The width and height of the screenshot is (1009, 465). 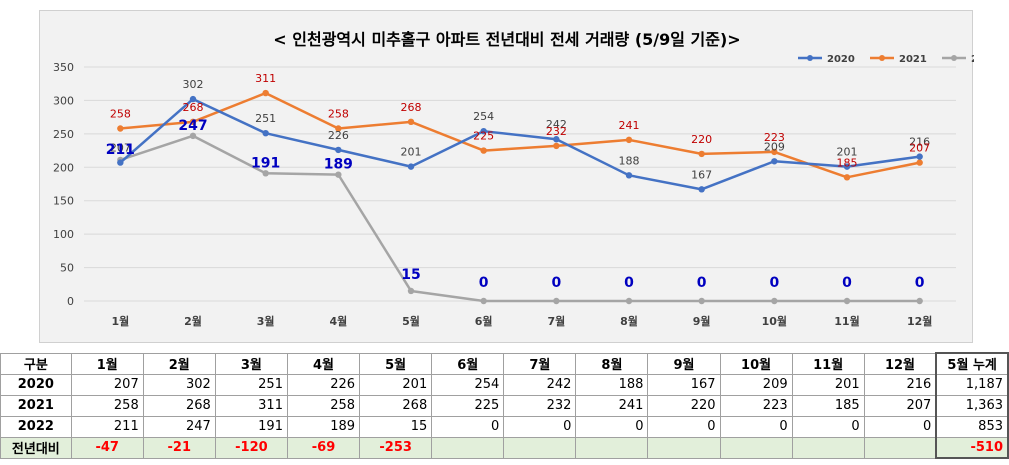 What do you see at coordinates (396, 426) in the screenshot?
I see `table-cell: 15` at bounding box center [396, 426].